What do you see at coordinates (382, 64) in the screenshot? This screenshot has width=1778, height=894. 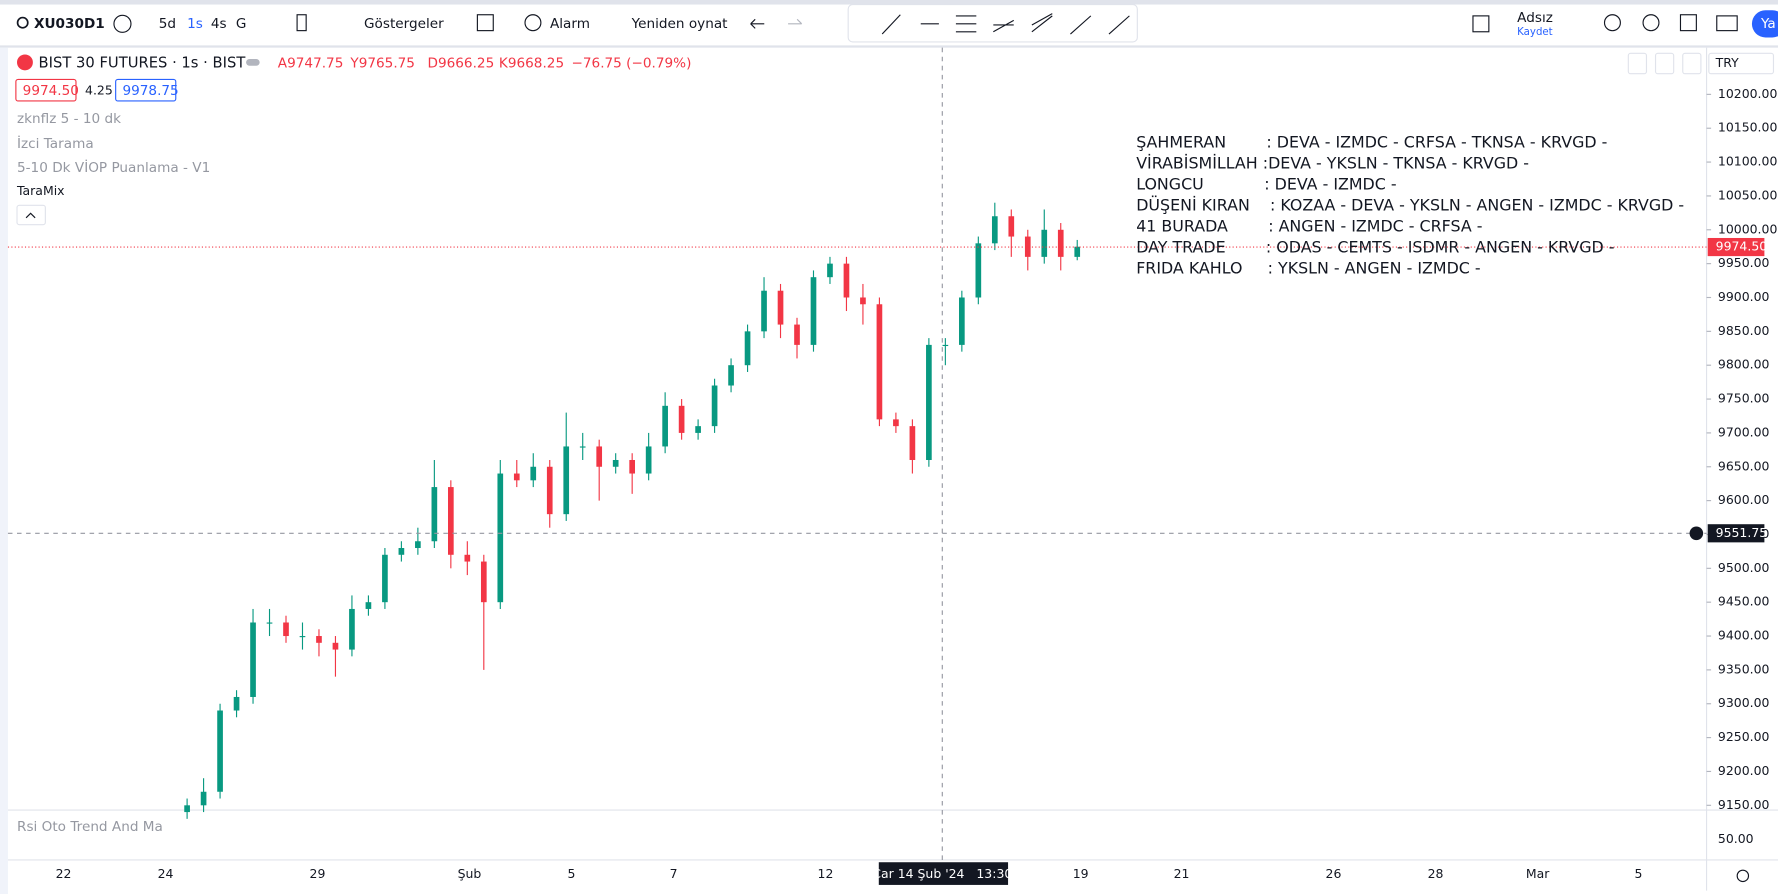 I see `legend-high: Y9765.75` at bounding box center [382, 64].